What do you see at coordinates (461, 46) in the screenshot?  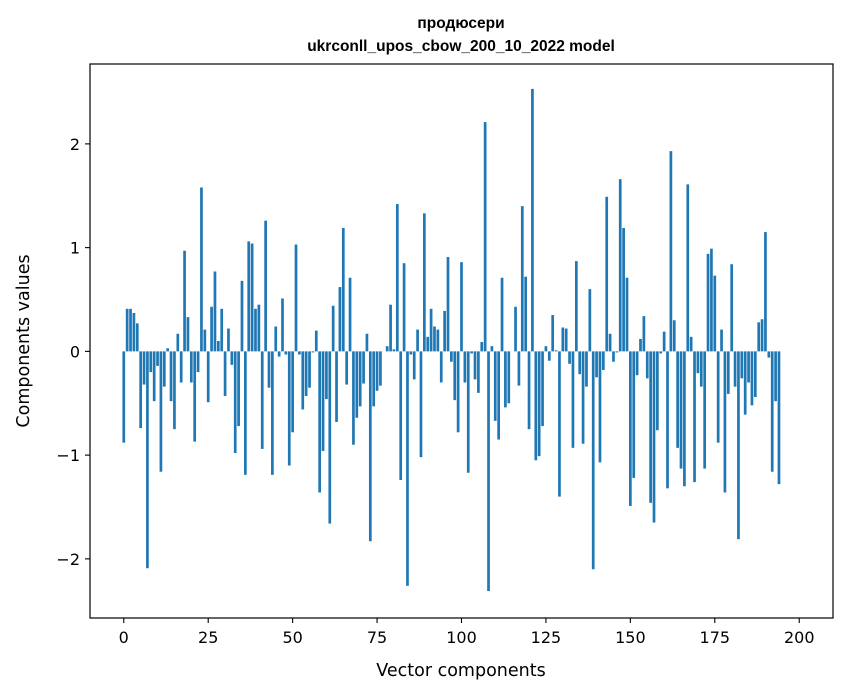 I see `chart-subtitle: ukrconll_upos_cbow_200_10_2022 model` at bounding box center [461, 46].